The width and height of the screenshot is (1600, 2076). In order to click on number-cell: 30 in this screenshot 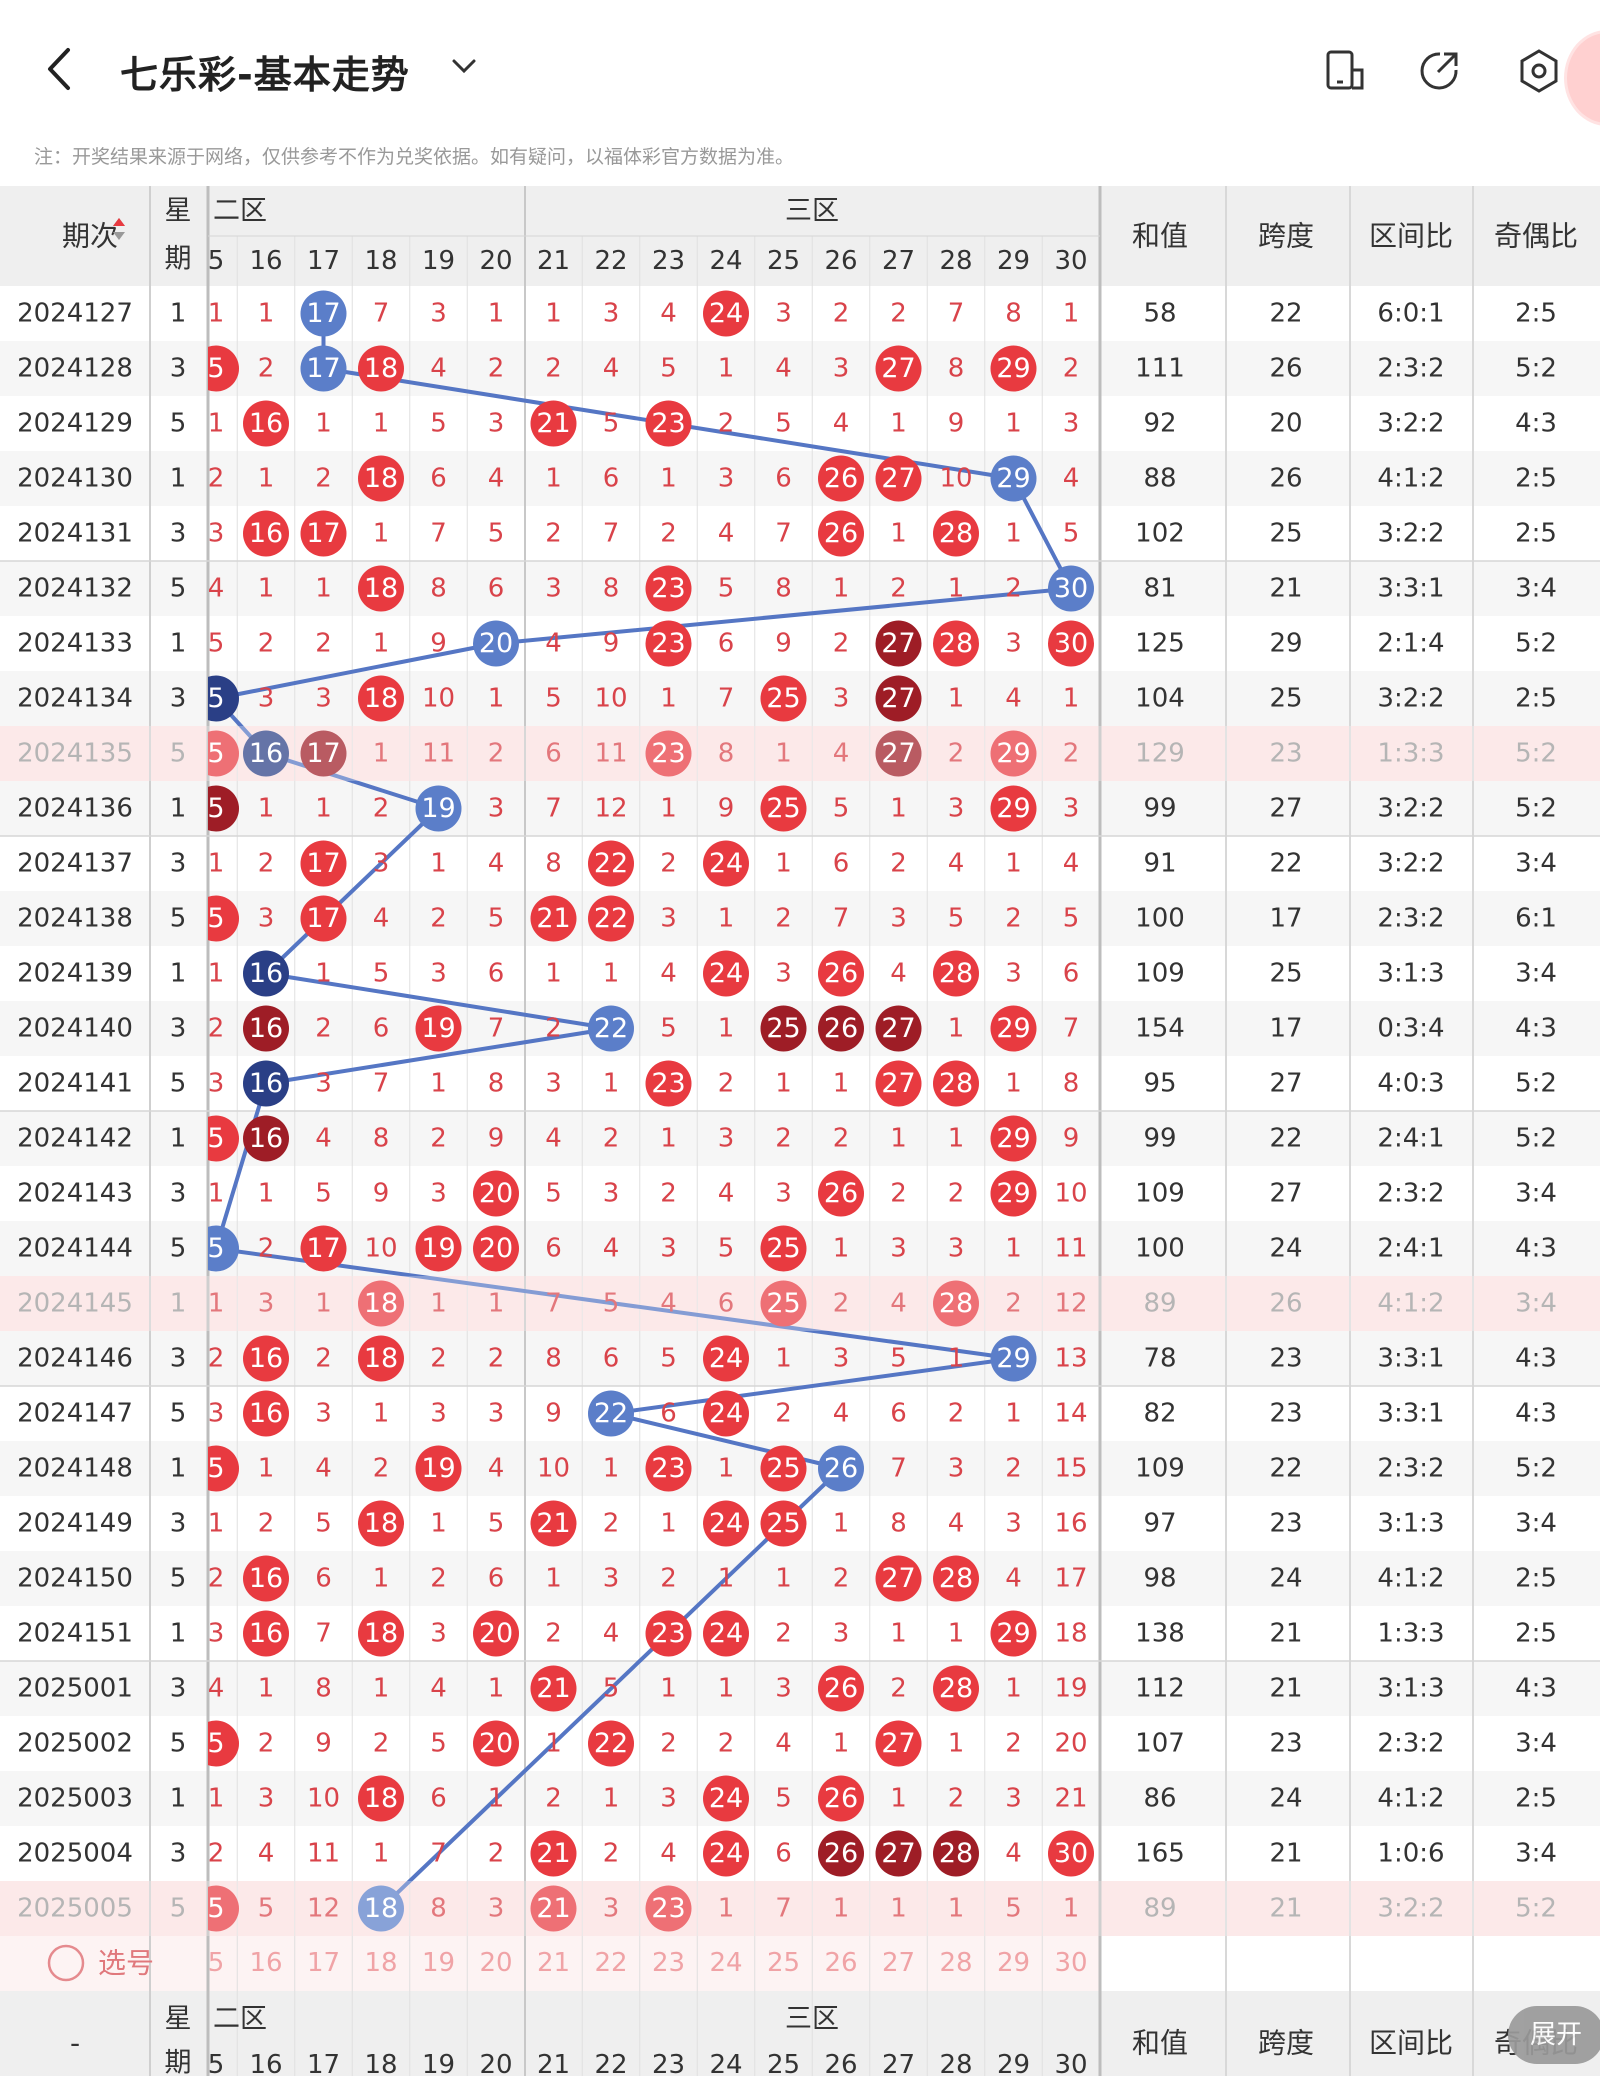, I will do `click(1071, 1853)`.